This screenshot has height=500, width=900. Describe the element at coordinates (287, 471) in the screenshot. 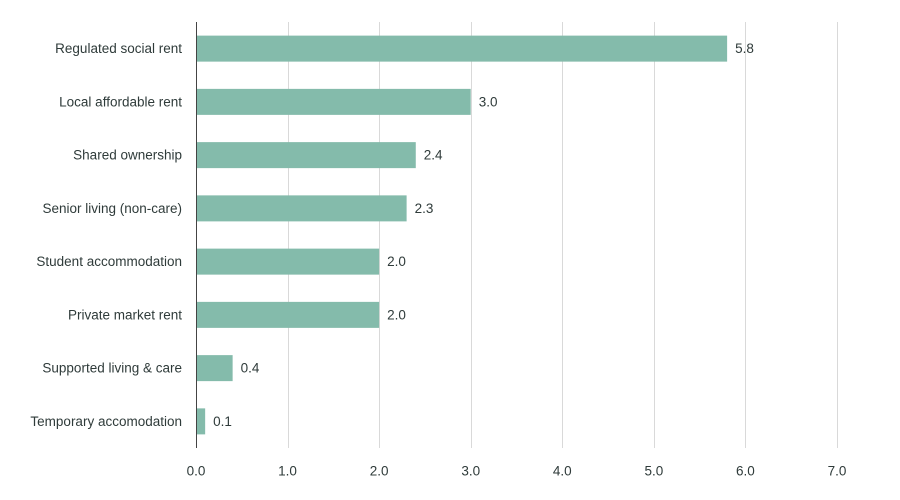

I see `x-tick-label-1: 1.0` at that location.